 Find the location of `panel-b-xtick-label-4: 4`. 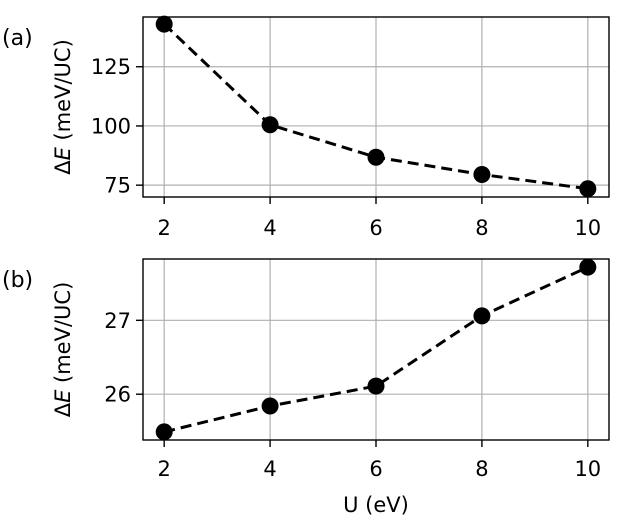

panel-b-xtick-label-4: 4 is located at coordinates (269, 469).